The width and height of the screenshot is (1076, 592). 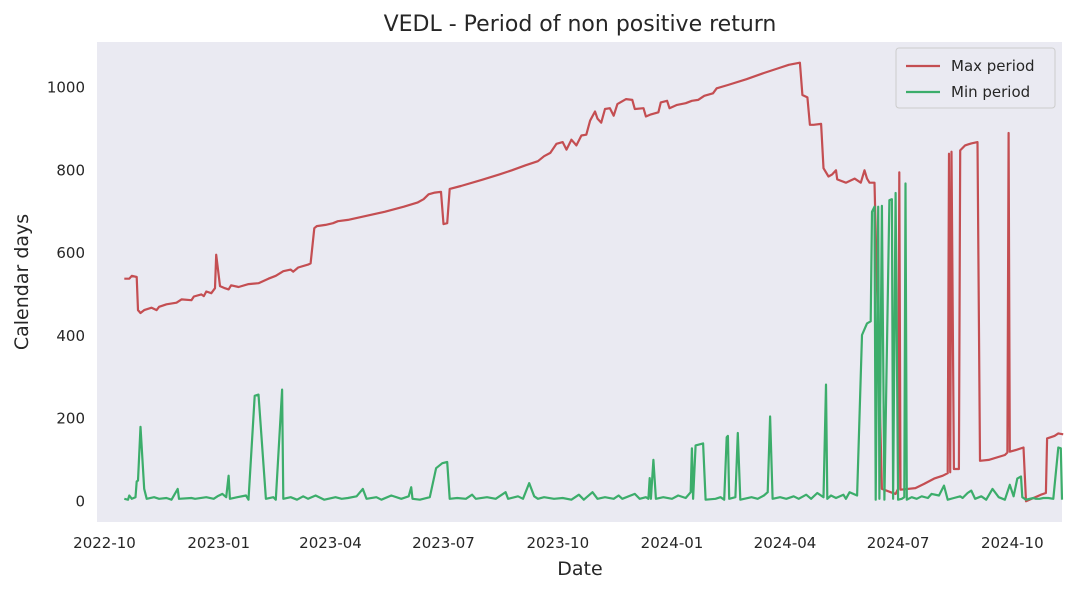 I want to click on x-tick-label: 2024-10, so click(x=1012, y=543).